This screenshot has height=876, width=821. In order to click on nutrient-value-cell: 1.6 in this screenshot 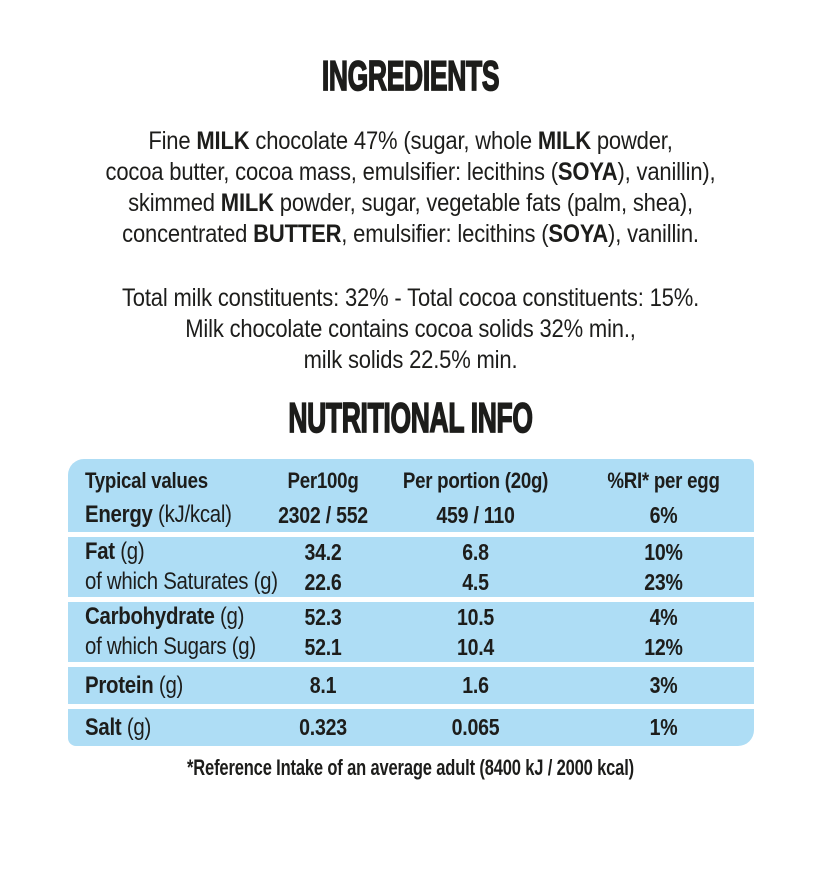, I will do `click(475, 685)`.